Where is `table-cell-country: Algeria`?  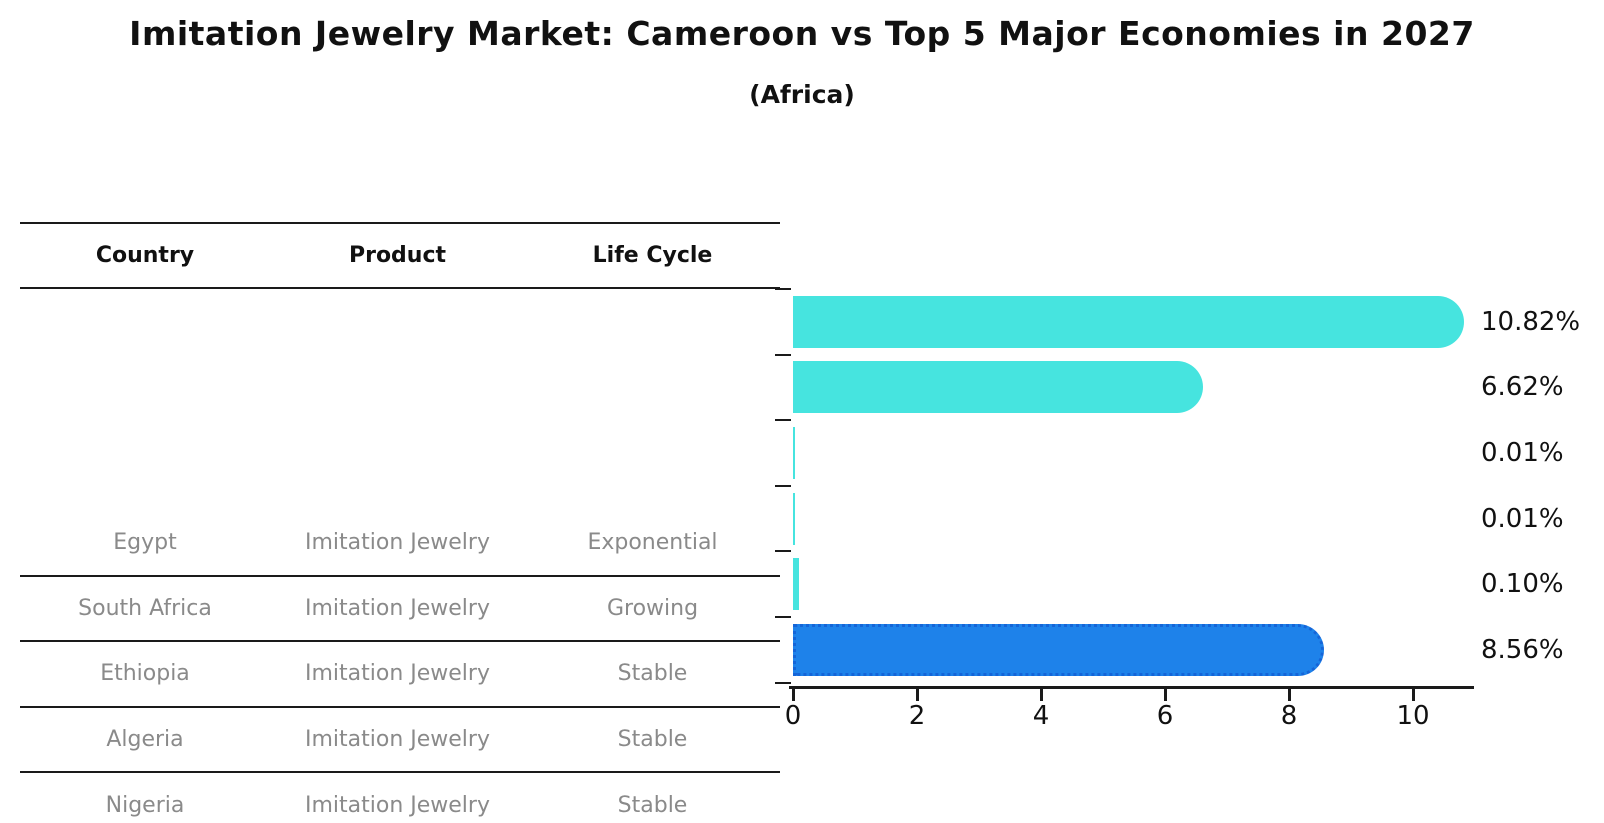 table-cell-country: Algeria is located at coordinates (145, 740).